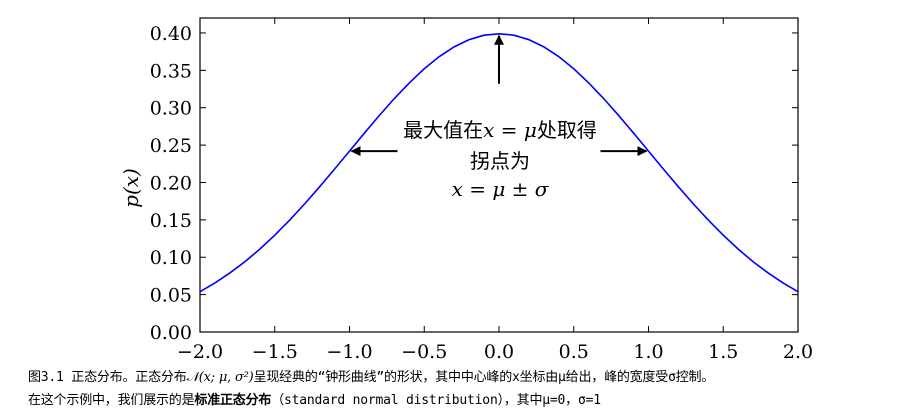 Image resolution: width=901 pixels, height=411 pixels. Describe the element at coordinates (275, 350) in the screenshot. I see `x-tick-label: −1.5` at that location.